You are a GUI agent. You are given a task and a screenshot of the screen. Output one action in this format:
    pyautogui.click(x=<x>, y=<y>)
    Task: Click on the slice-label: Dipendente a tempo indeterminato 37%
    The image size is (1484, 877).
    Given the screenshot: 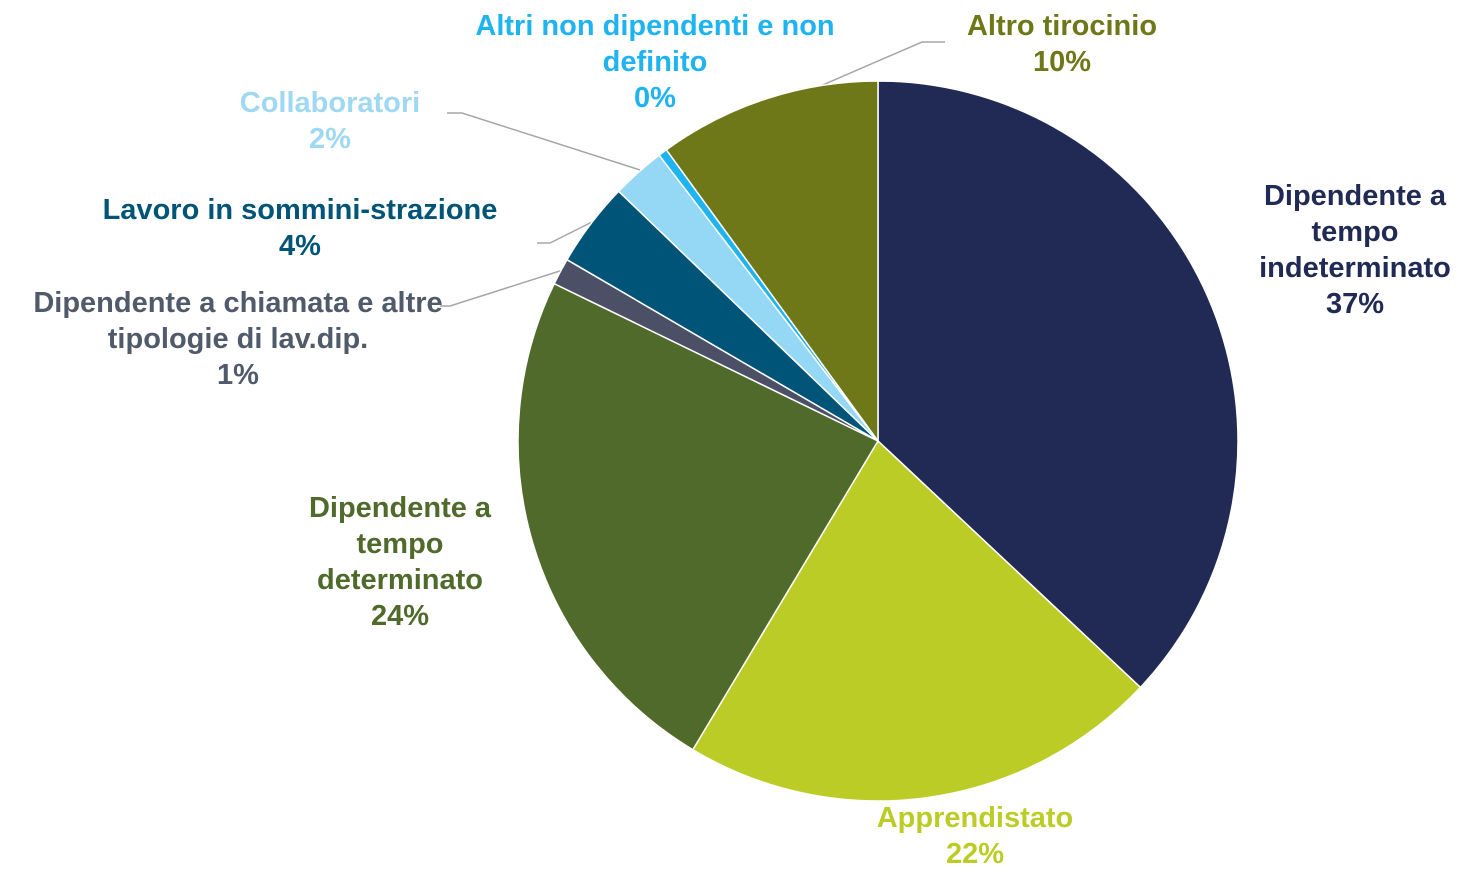 What is the action you would take?
    pyautogui.click(x=1355, y=250)
    